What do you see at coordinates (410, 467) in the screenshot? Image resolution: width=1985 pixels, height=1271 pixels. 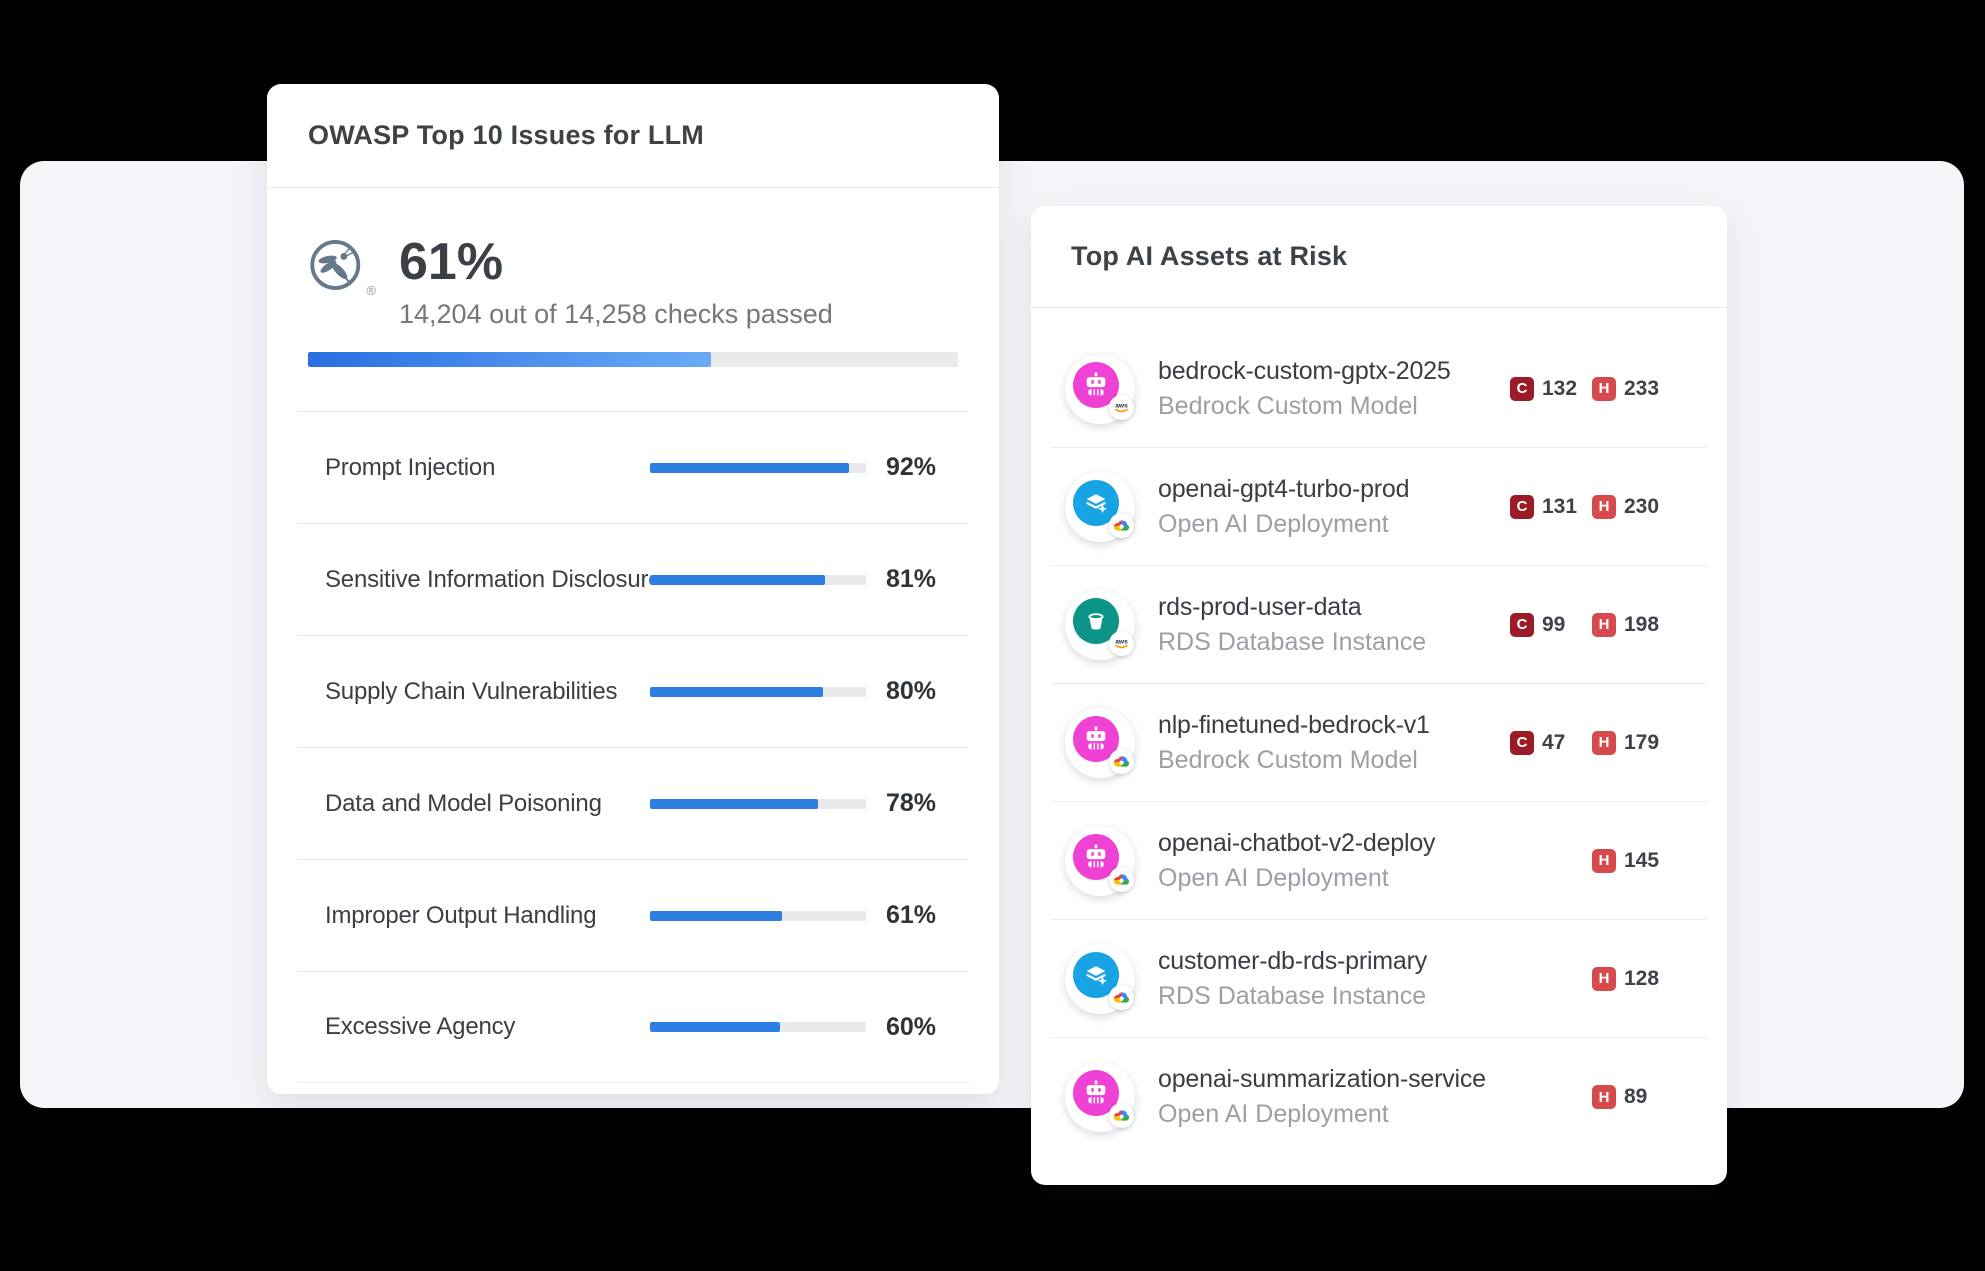 I see `issue-label: Prompt Injection` at bounding box center [410, 467].